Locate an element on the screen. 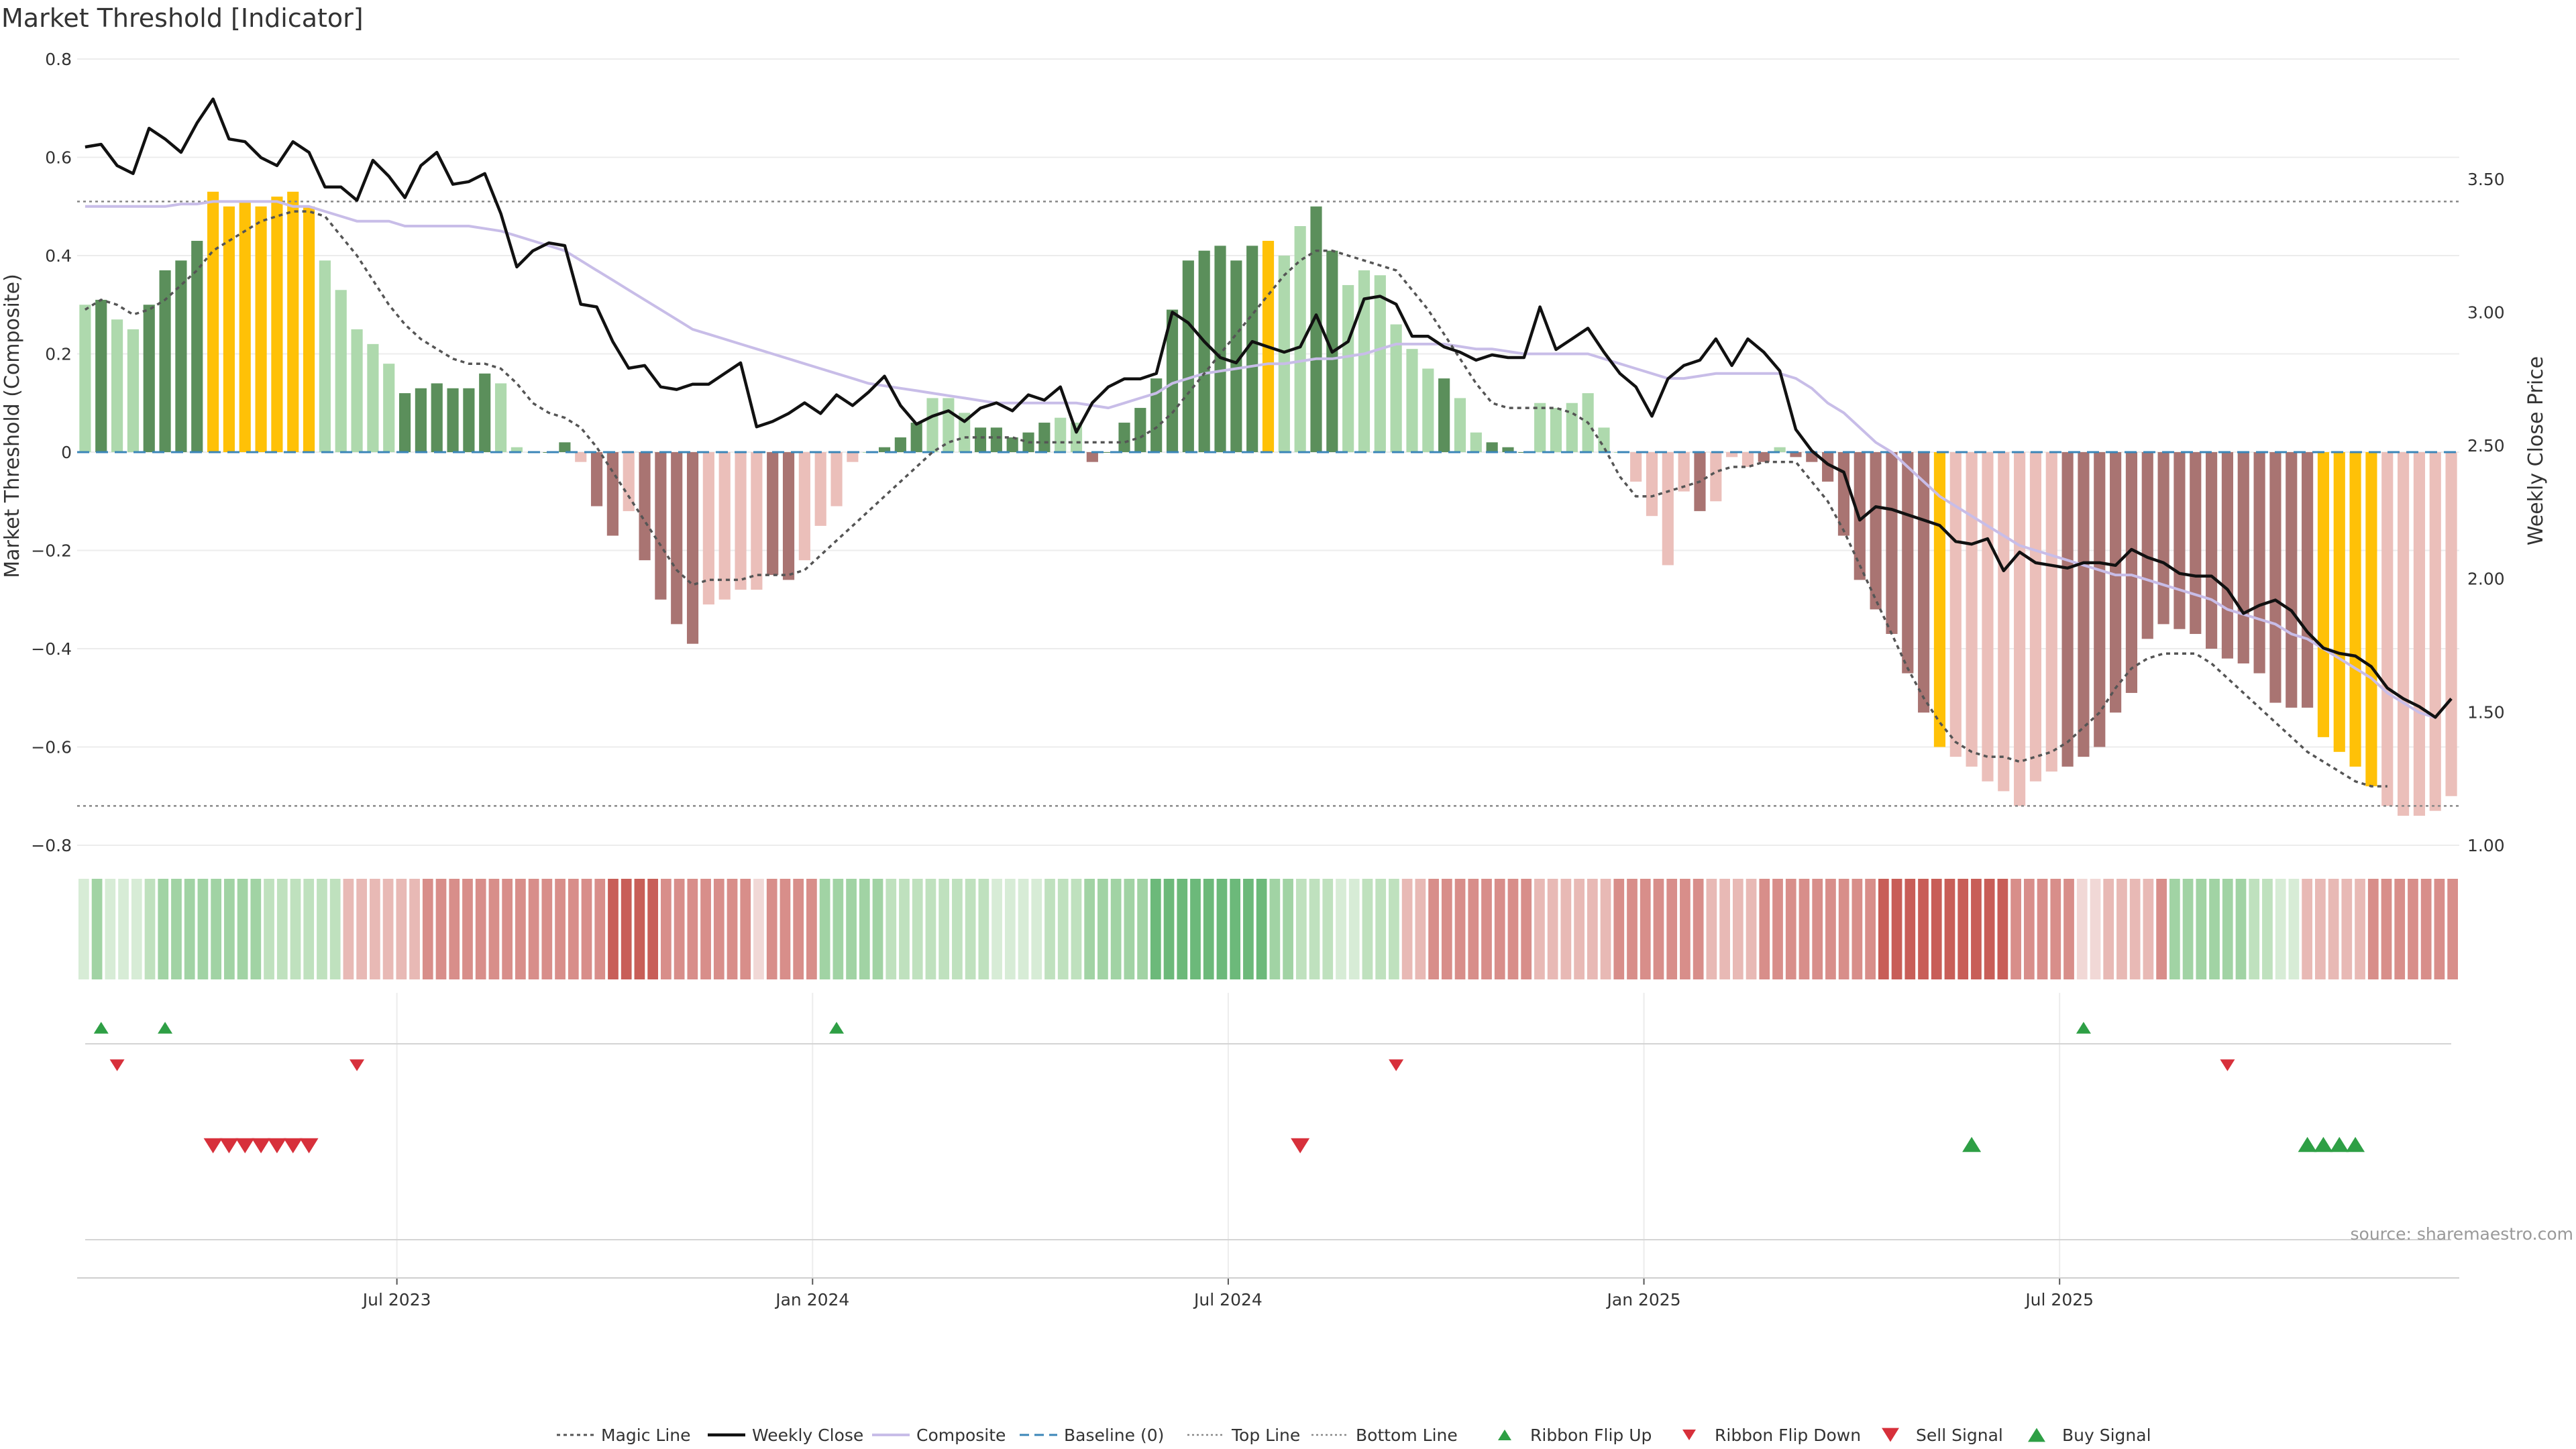 Image resolution: width=2576 pixels, height=1449 pixels. buy-signal-marker is located at coordinates (2307, 1144).